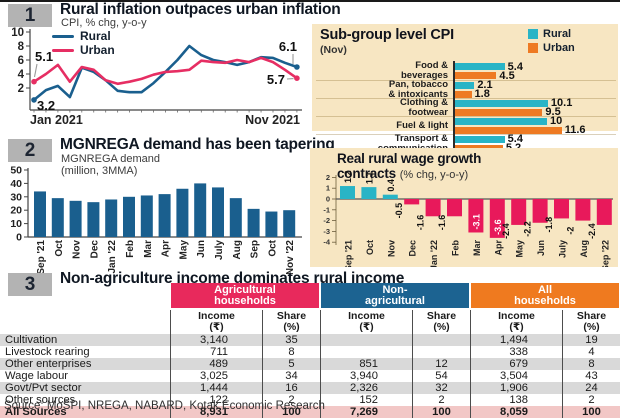  What do you see at coordinates (255, 249) in the screenshot?
I see `x-tick-label: Sep` at bounding box center [255, 249].